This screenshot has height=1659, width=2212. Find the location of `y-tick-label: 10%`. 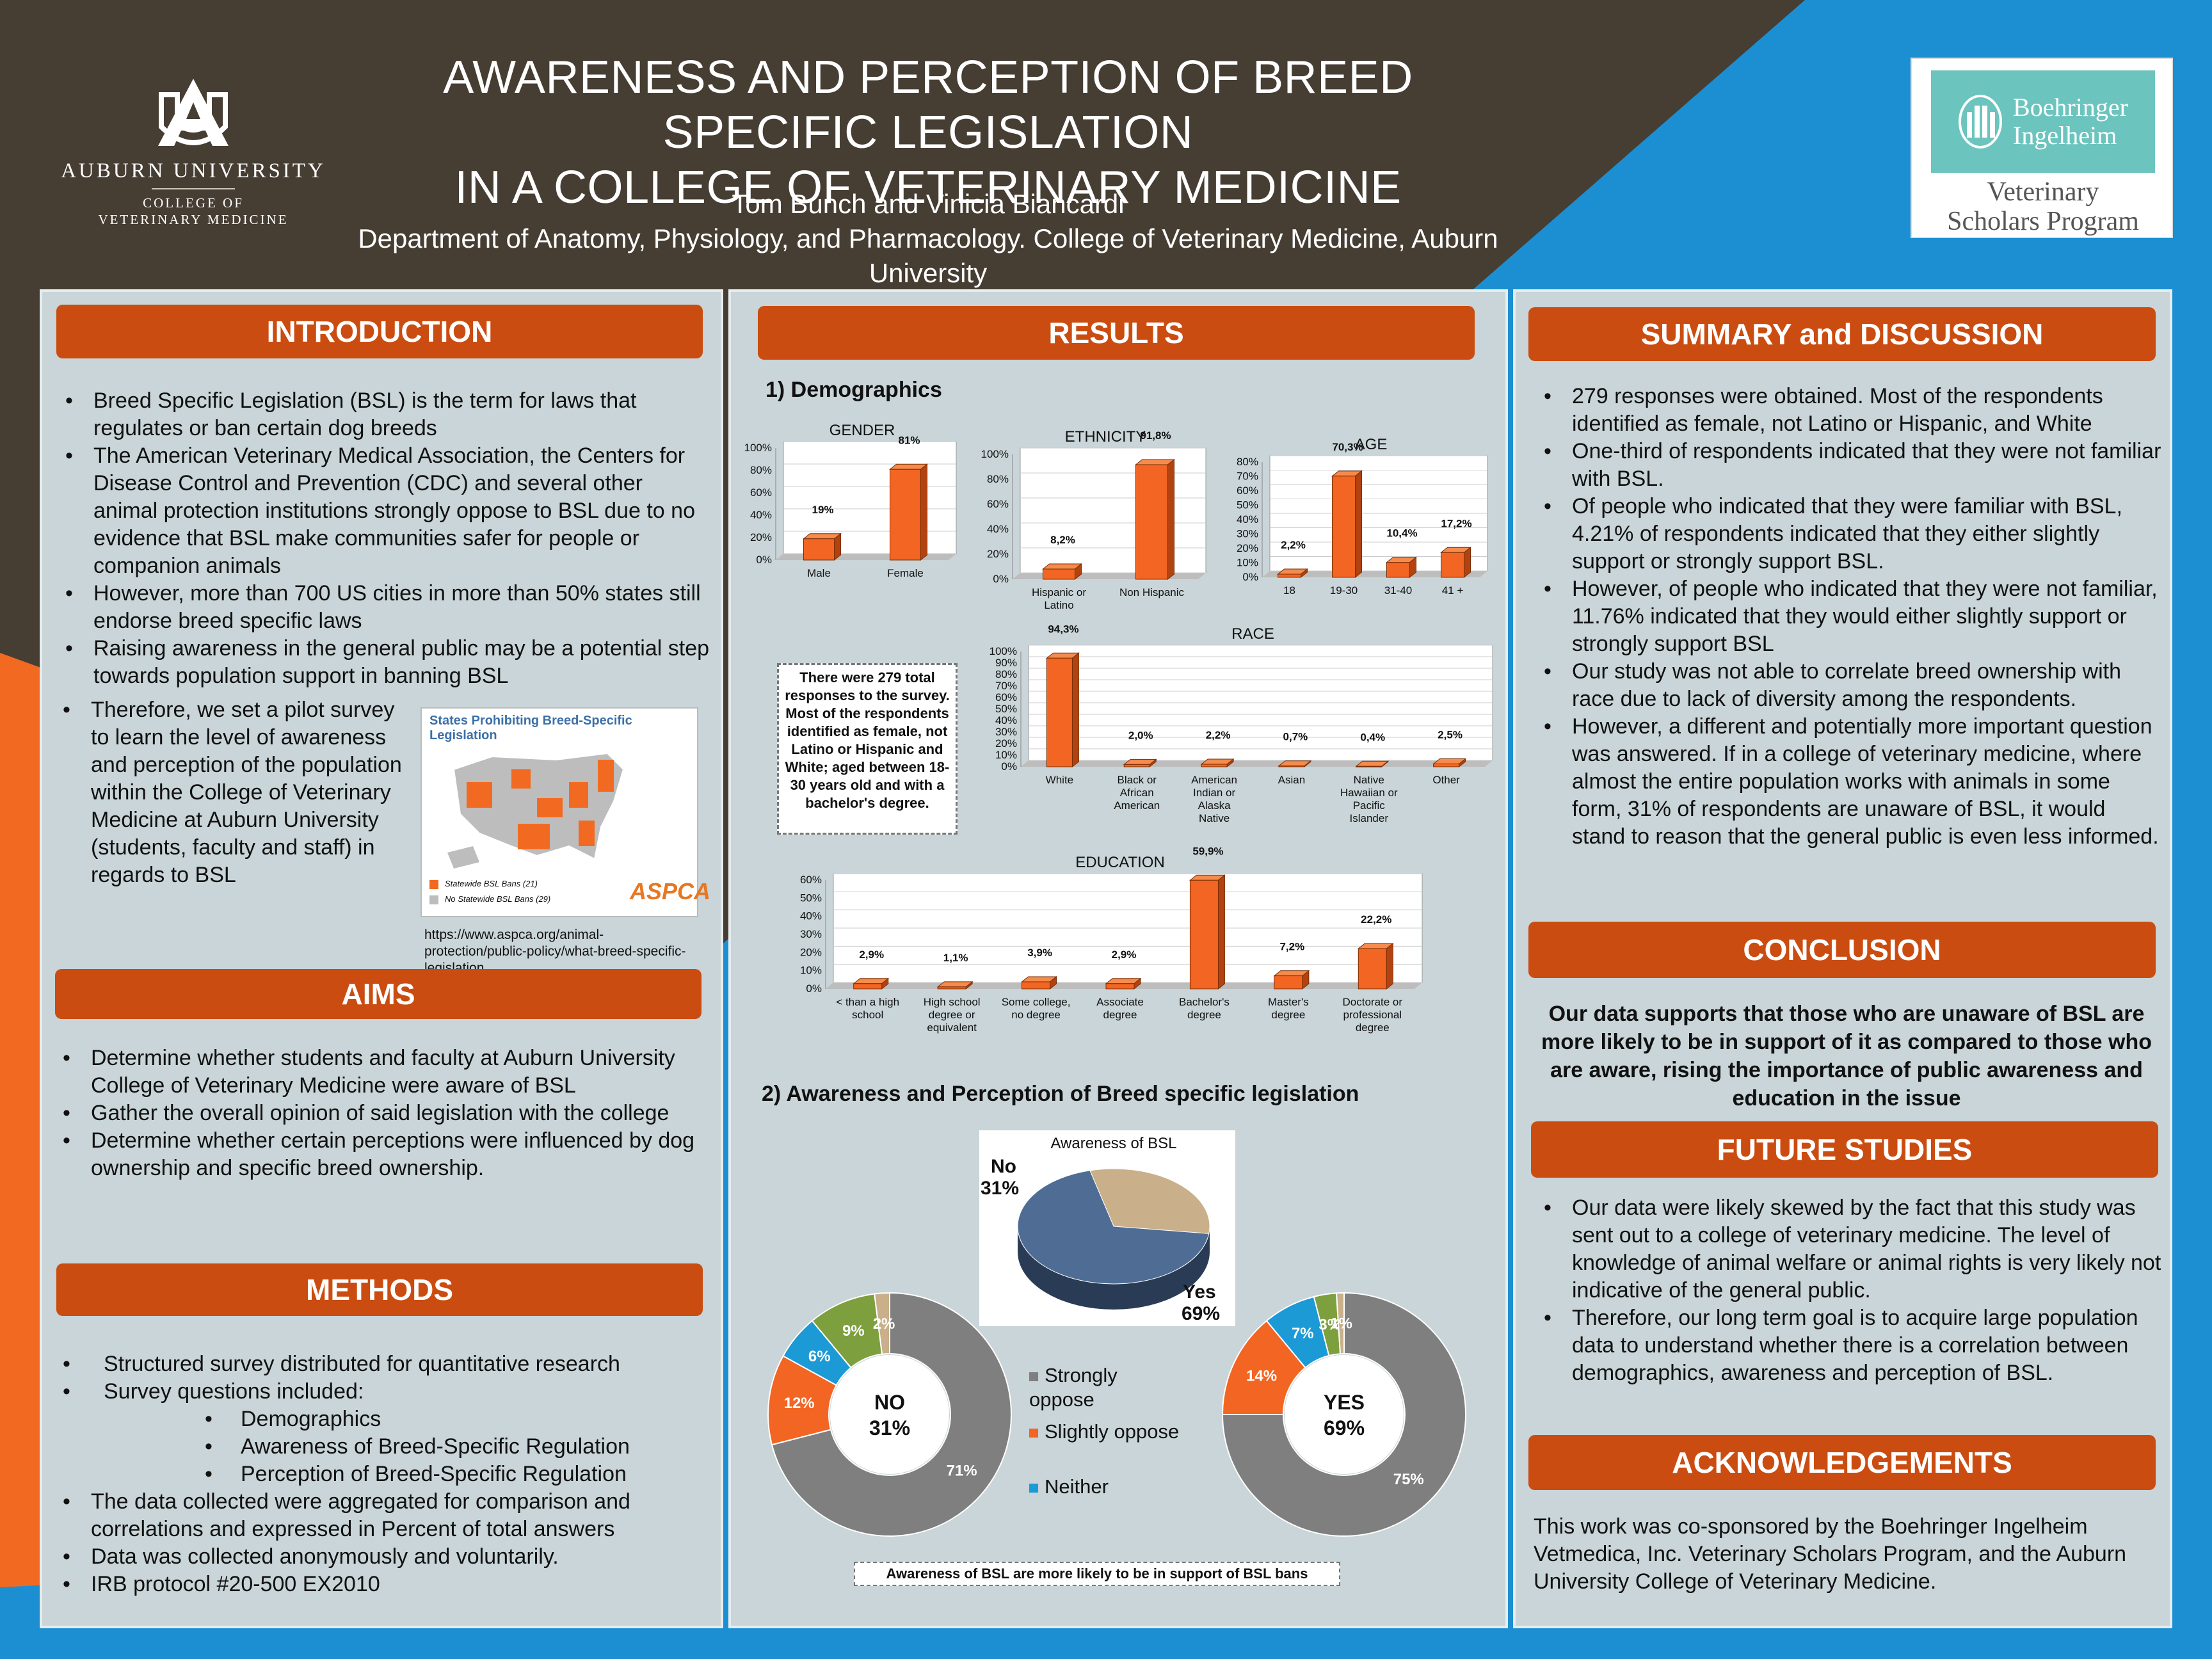

y-tick-label: 10% is located at coordinates (1247, 563).